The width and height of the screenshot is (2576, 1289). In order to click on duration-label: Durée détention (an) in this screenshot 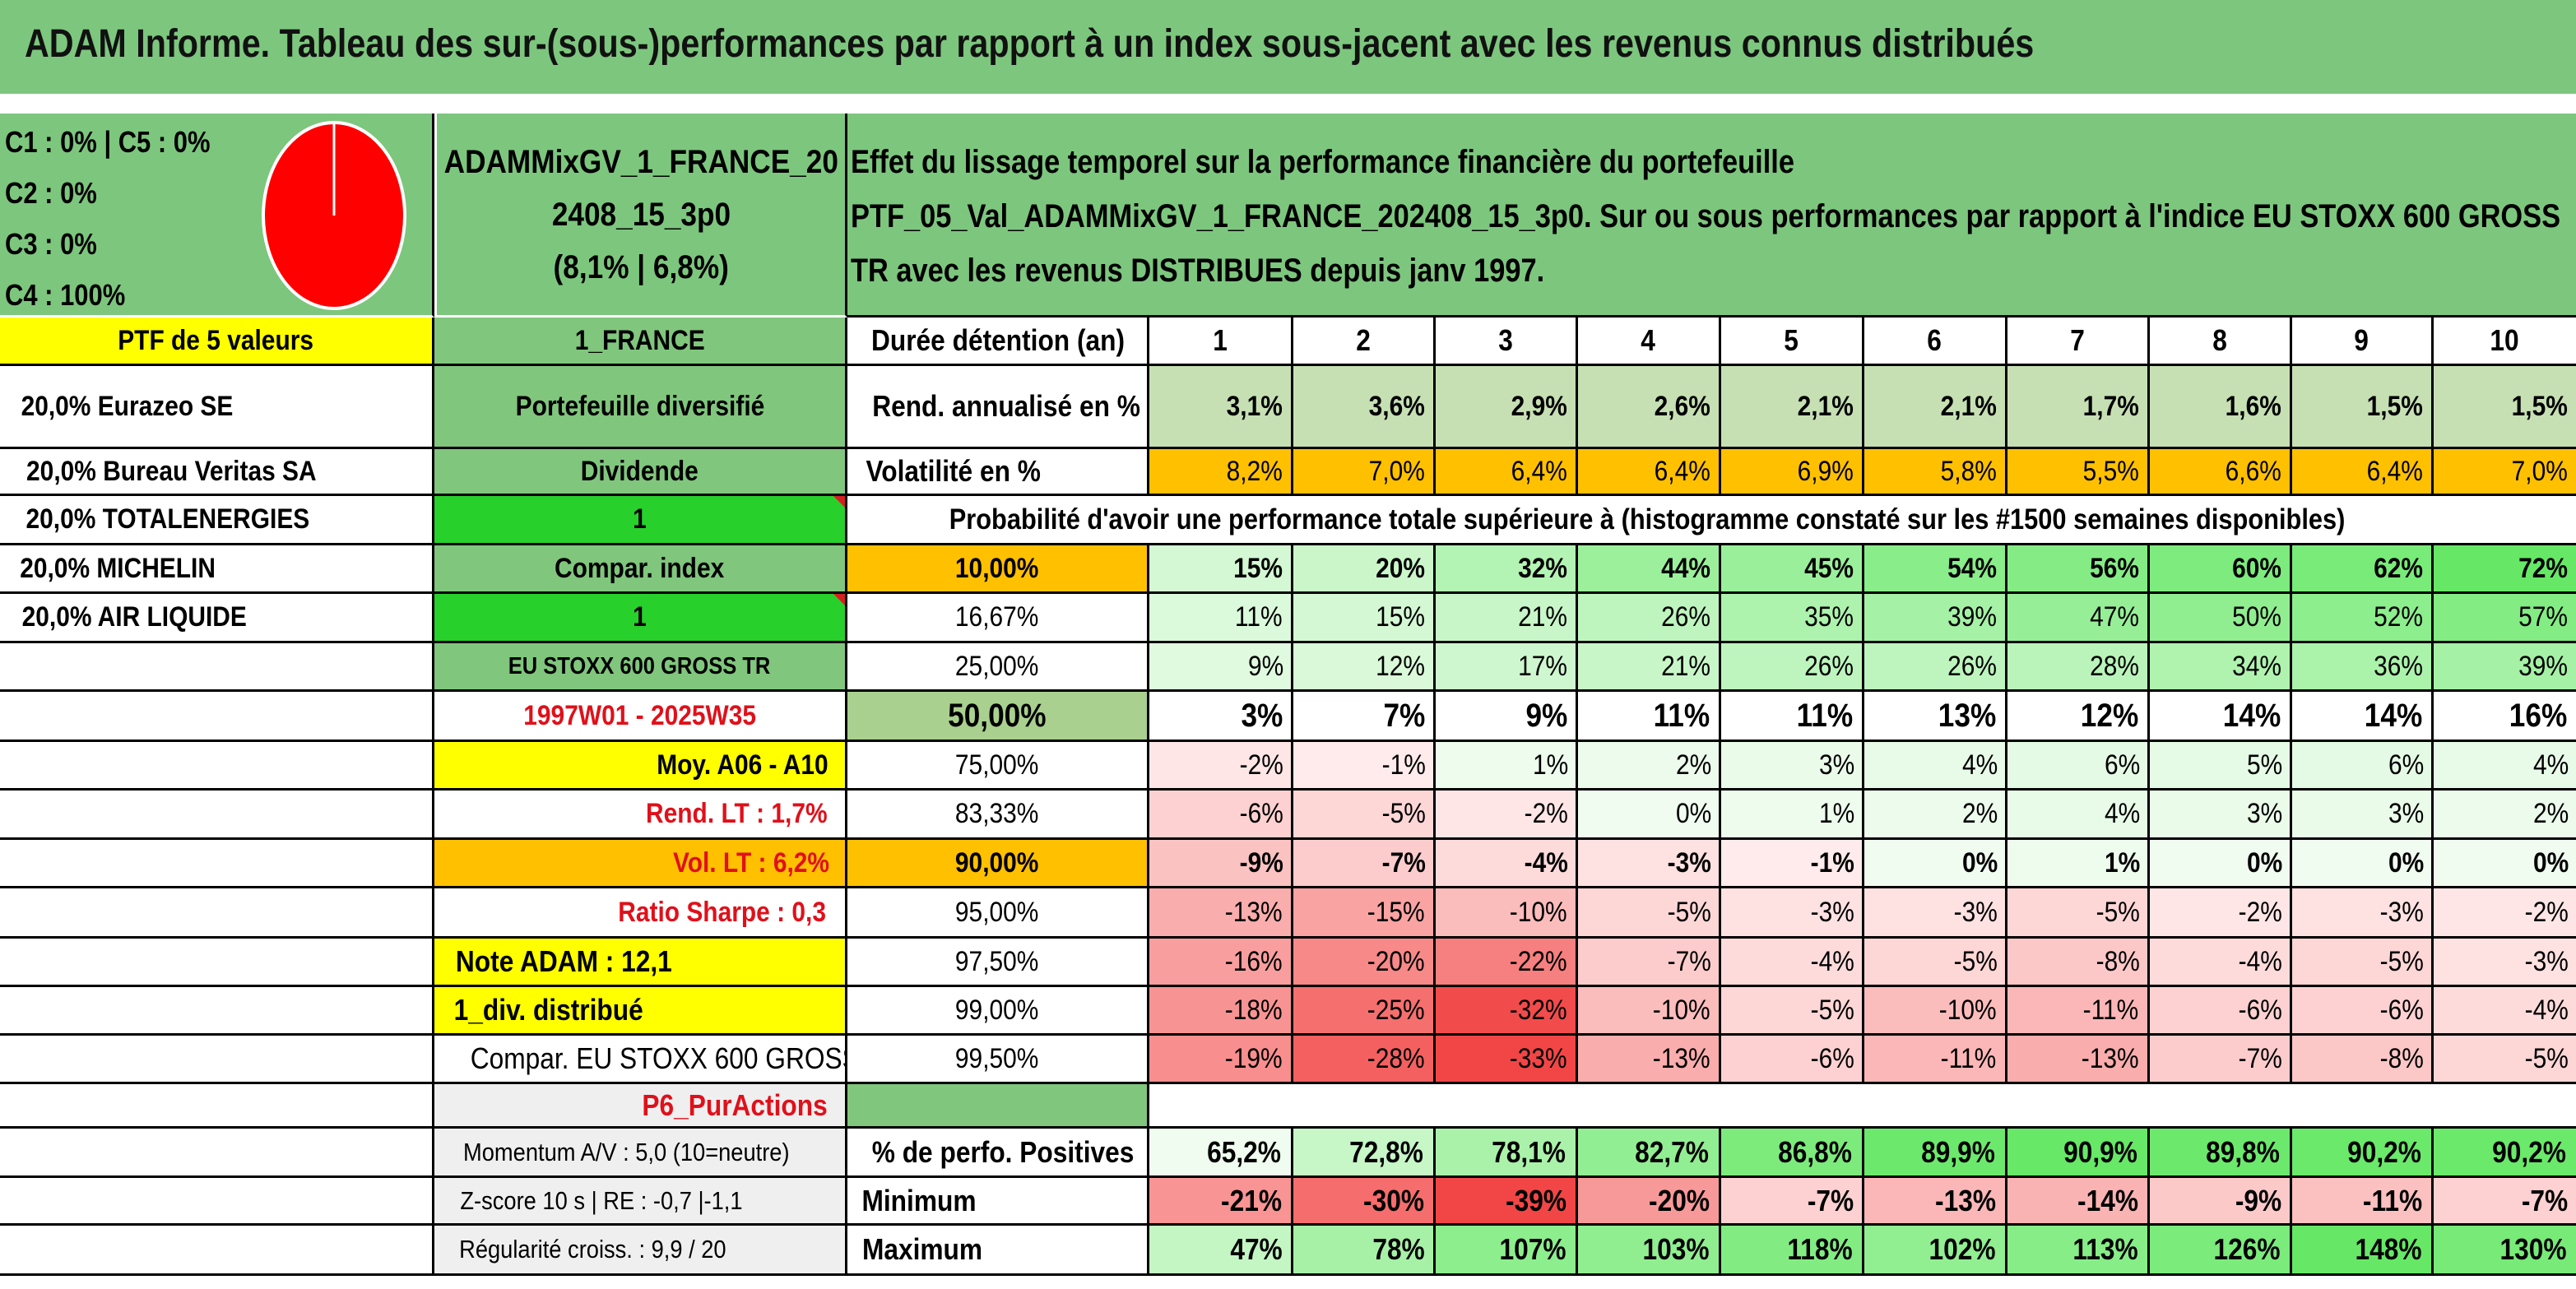, I will do `click(998, 342)`.